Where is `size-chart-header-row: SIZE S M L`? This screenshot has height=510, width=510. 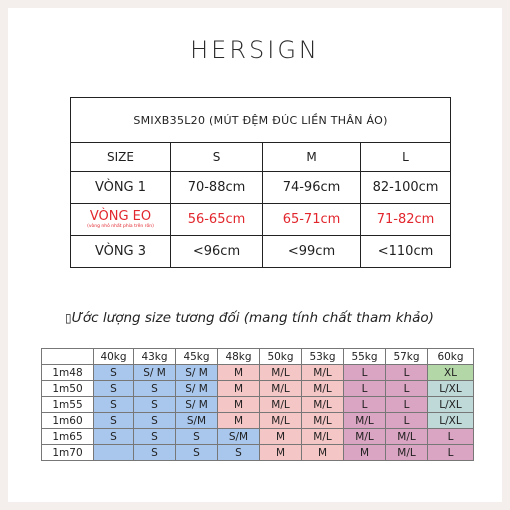
size-chart-header-row: SIZE S M L is located at coordinates (261, 157).